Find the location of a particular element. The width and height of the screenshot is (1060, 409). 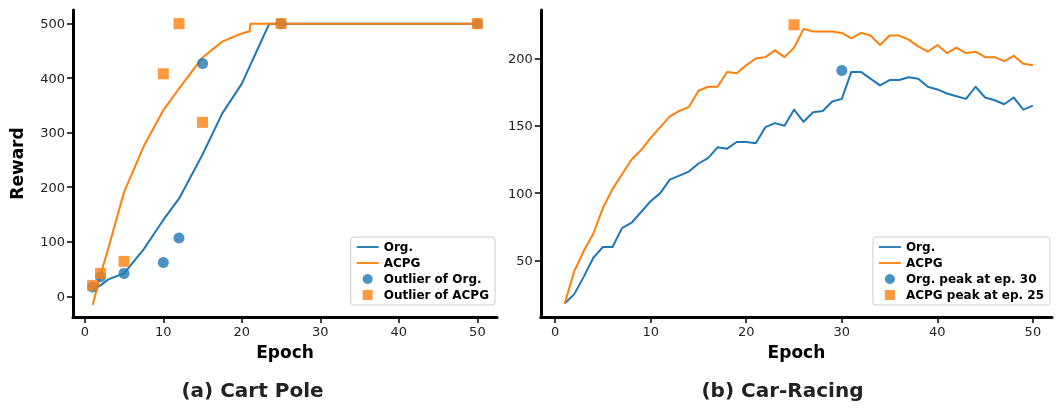

y-tick-label: 150 is located at coordinates (520, 126).